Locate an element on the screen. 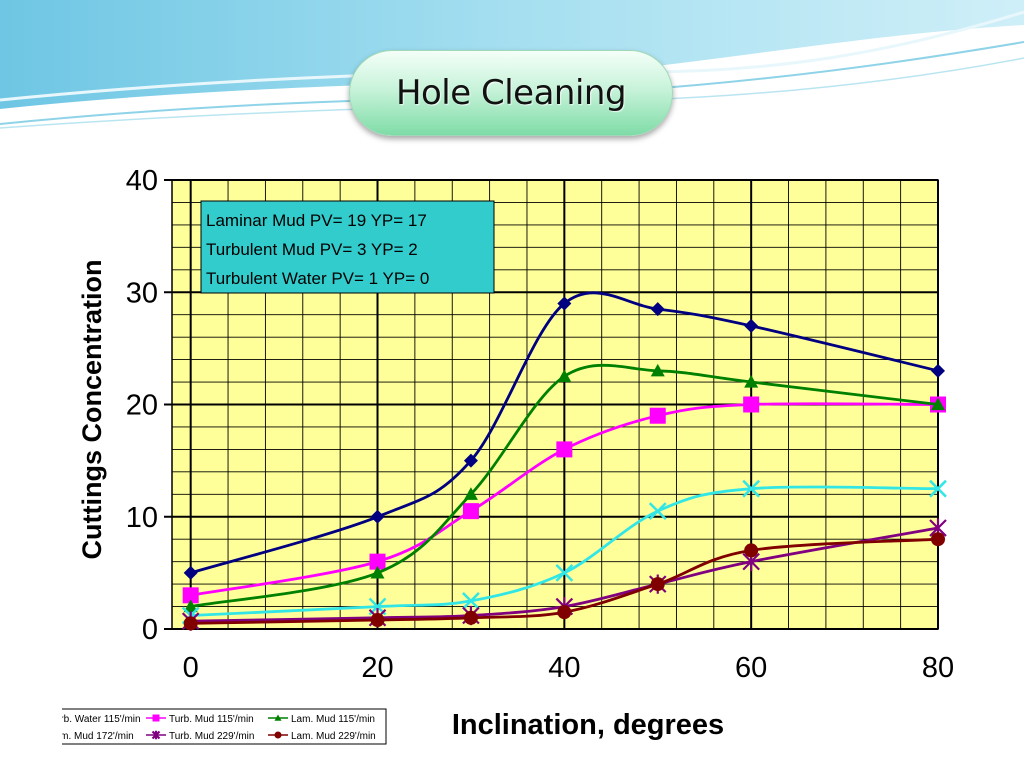 This screenshot has height=779, width=1024. legend-item: Turb. Water 115'/min is located at coordinates (101, 719).